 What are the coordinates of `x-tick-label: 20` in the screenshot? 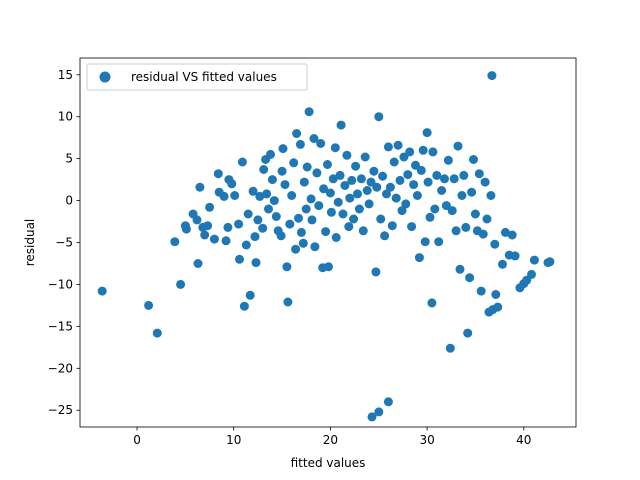 It's located at (330, 440).